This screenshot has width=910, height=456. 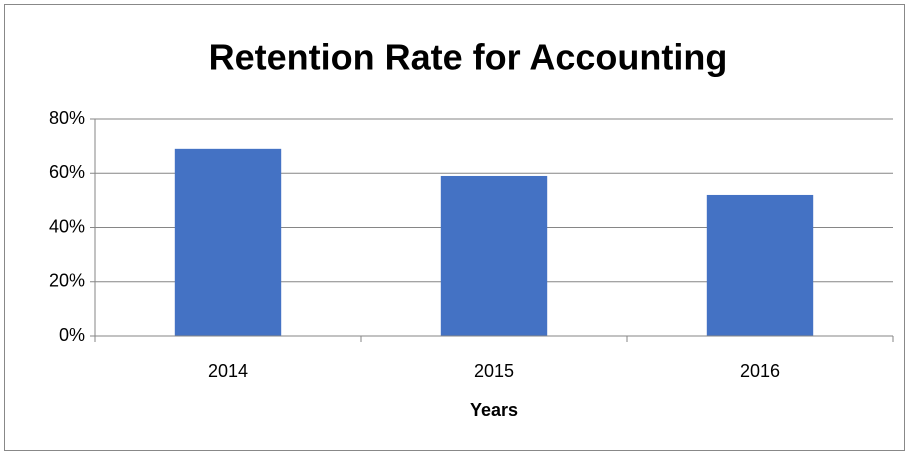 What do you see at coordinates (67, 281) in the screenshot?
I see `y-tick-label: 20%` at bounding box center [67, 281].